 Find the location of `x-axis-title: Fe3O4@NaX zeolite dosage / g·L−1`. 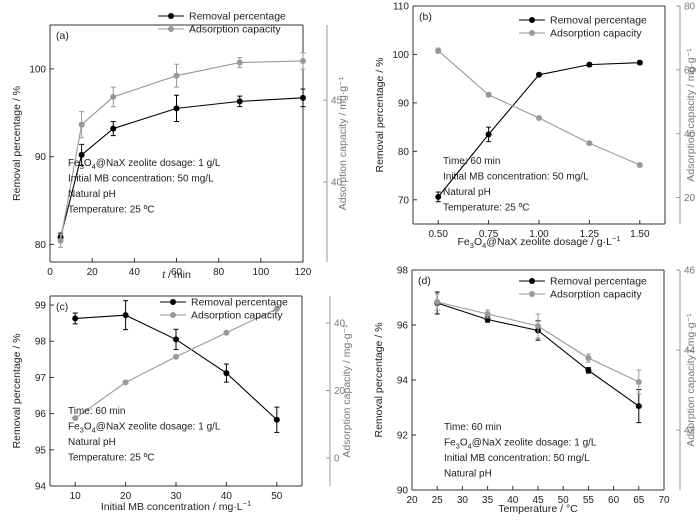

x-axis-title: Fe3O4@NaX zeolite dosage / g·L−1 is located at coordinates (539, 242).